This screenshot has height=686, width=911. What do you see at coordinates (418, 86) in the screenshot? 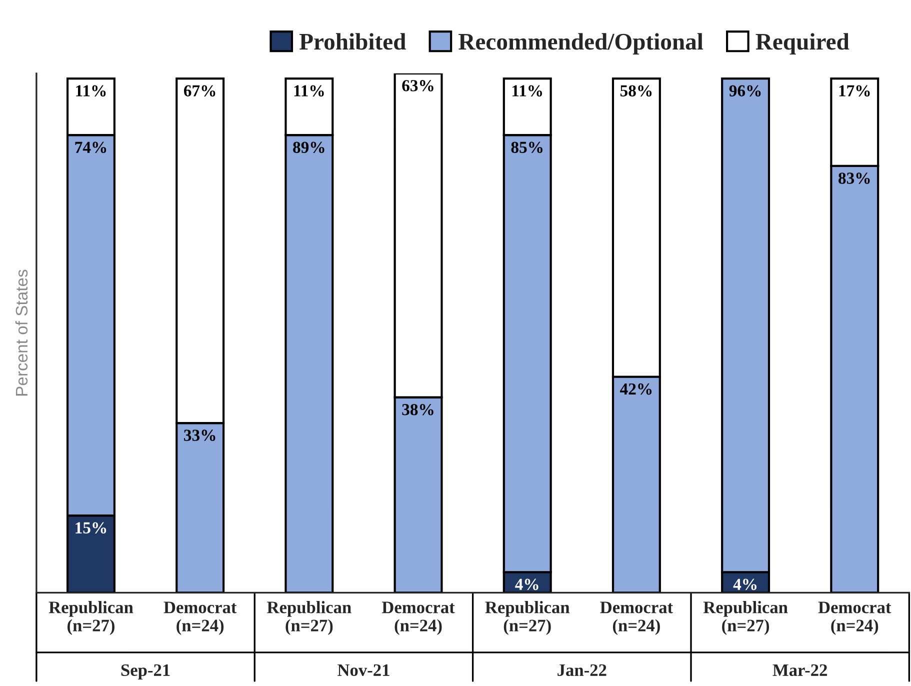
I see `data-label: 63%` at bounding box center [418, 86].